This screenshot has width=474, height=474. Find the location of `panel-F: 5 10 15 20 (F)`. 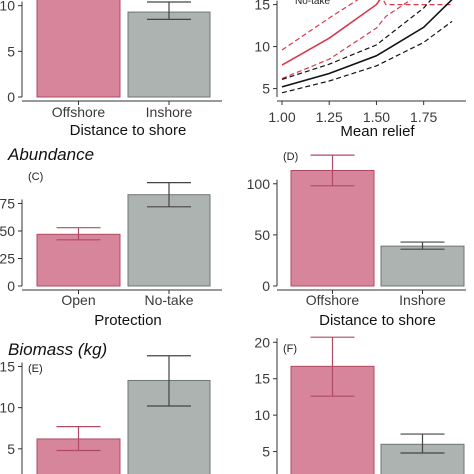

panel-F: 5 10 15 20 (F) is located at coordinates (359, 404).